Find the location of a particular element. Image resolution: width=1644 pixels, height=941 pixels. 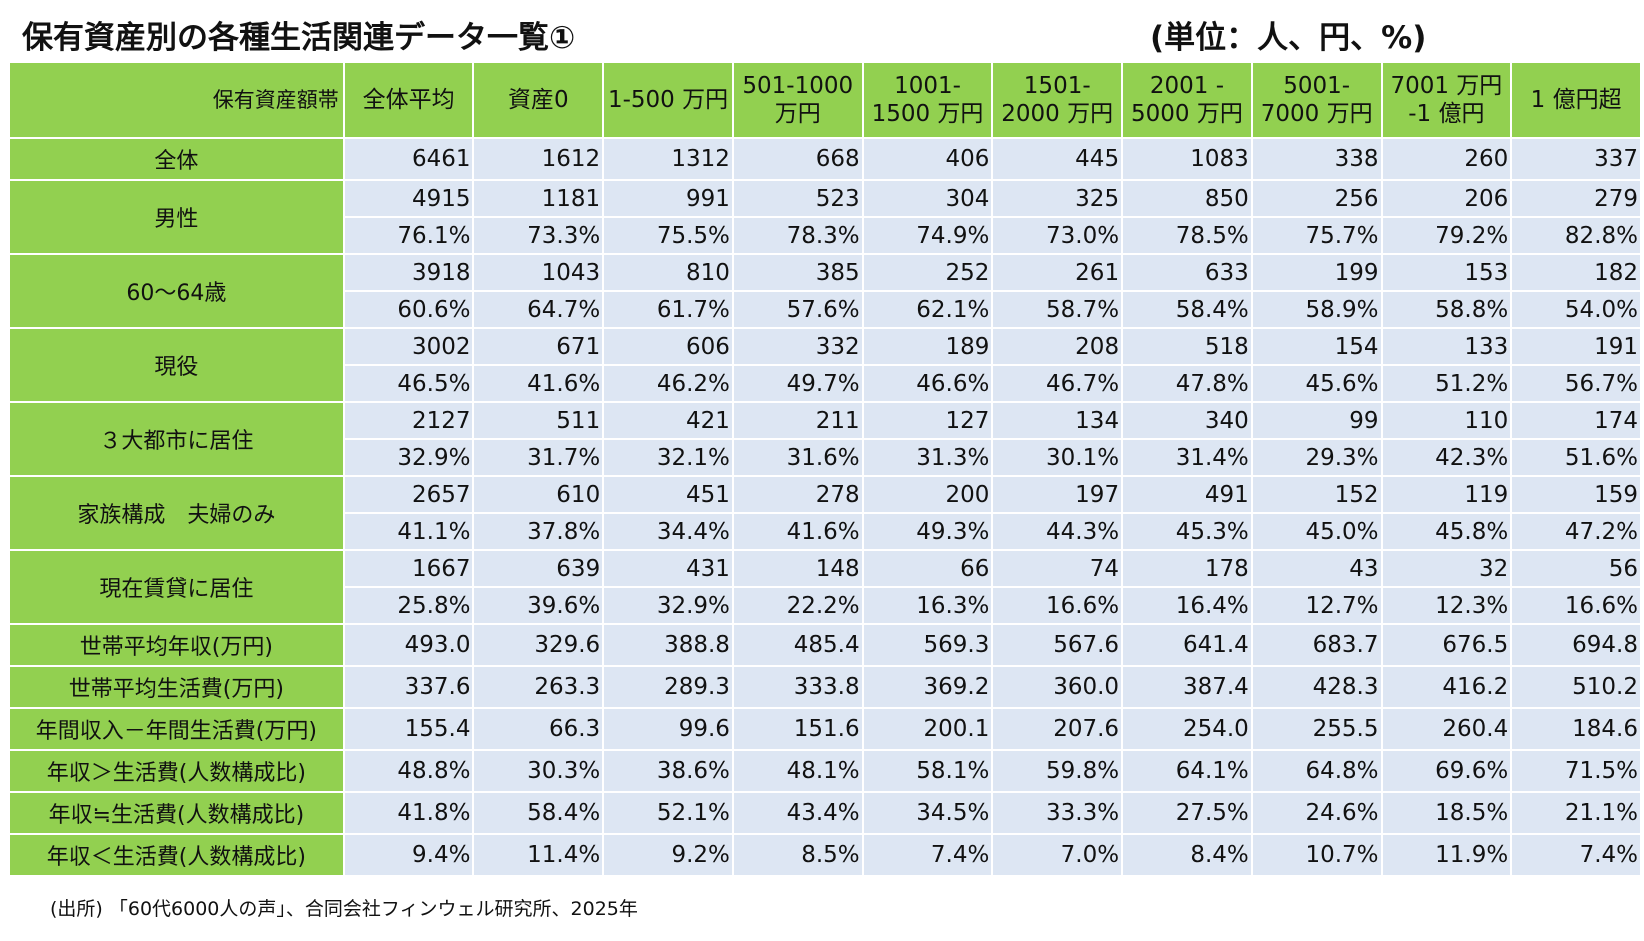

table-cell: 493.0 is located at coordinates (408, 645).